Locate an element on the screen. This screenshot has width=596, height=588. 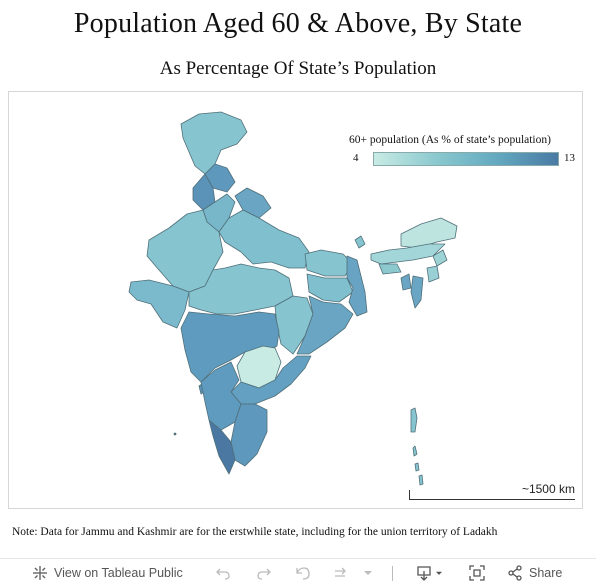
state-gujarat is located at coordinates (159, 304).